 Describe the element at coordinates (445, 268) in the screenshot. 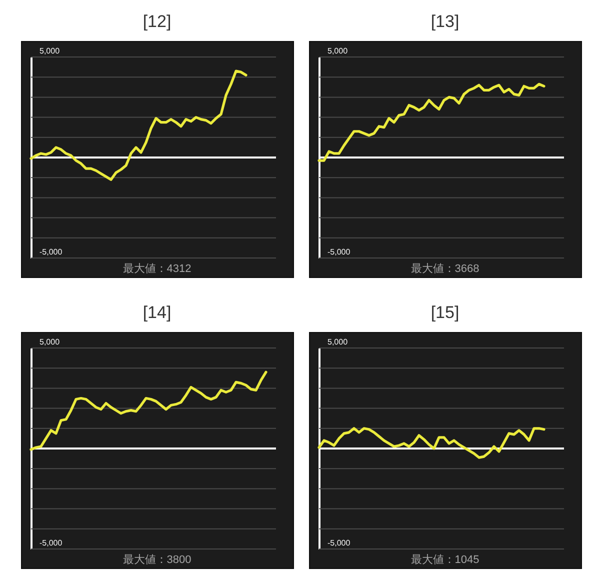

I see `text: 最大値：3668` at that location.